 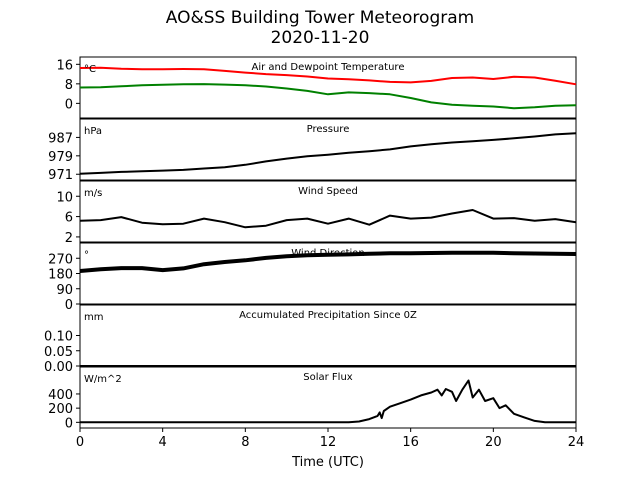 What do you see at coordinates (69, 238) in the screenshot?
I see `y-tick-label: 2` at bounding box center [69, 238].